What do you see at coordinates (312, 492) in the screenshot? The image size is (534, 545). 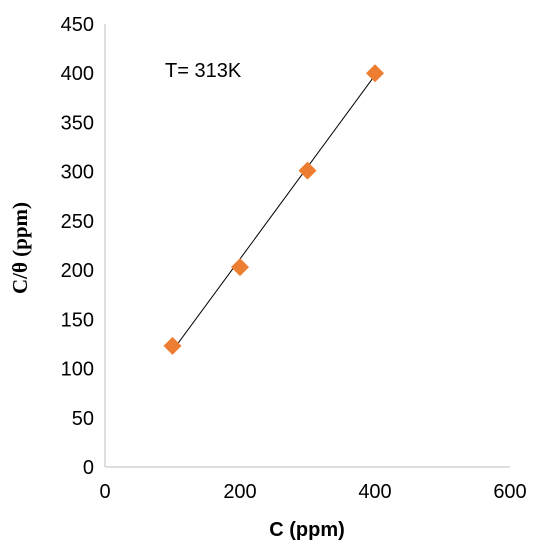 I see `x-tick-labels: 0 200 400 600` at bounding box center [312, 492].